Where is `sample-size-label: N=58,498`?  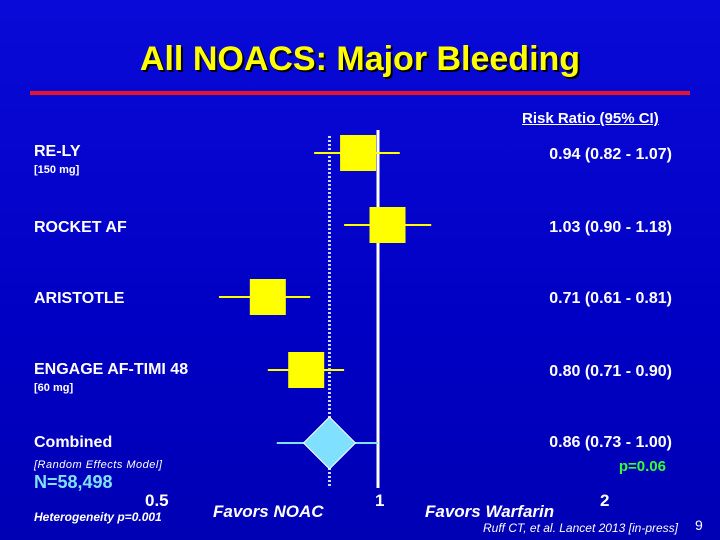
sample-size-label: N=58,498 is located at coordinates (73, 482).